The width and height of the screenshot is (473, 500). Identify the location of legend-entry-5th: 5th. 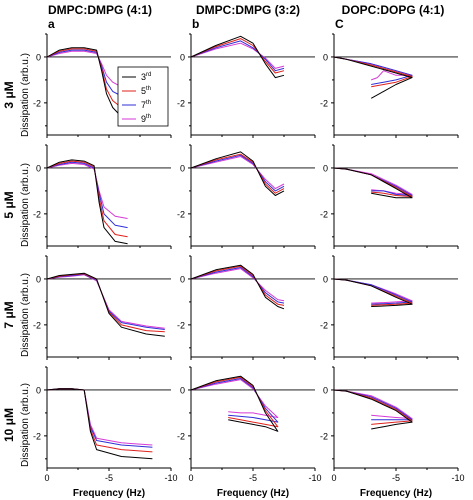
(146, 91).